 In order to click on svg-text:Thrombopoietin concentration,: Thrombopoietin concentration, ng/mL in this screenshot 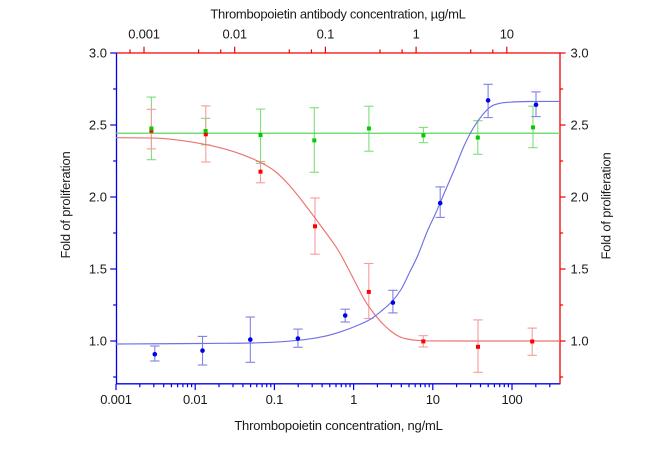, I will do `click(338, 425)`.